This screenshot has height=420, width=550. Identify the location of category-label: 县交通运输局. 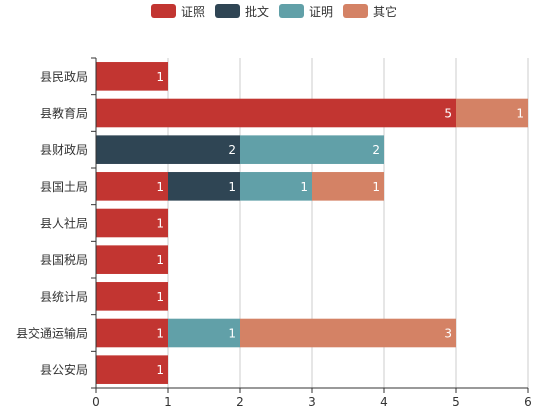
(52, 333).